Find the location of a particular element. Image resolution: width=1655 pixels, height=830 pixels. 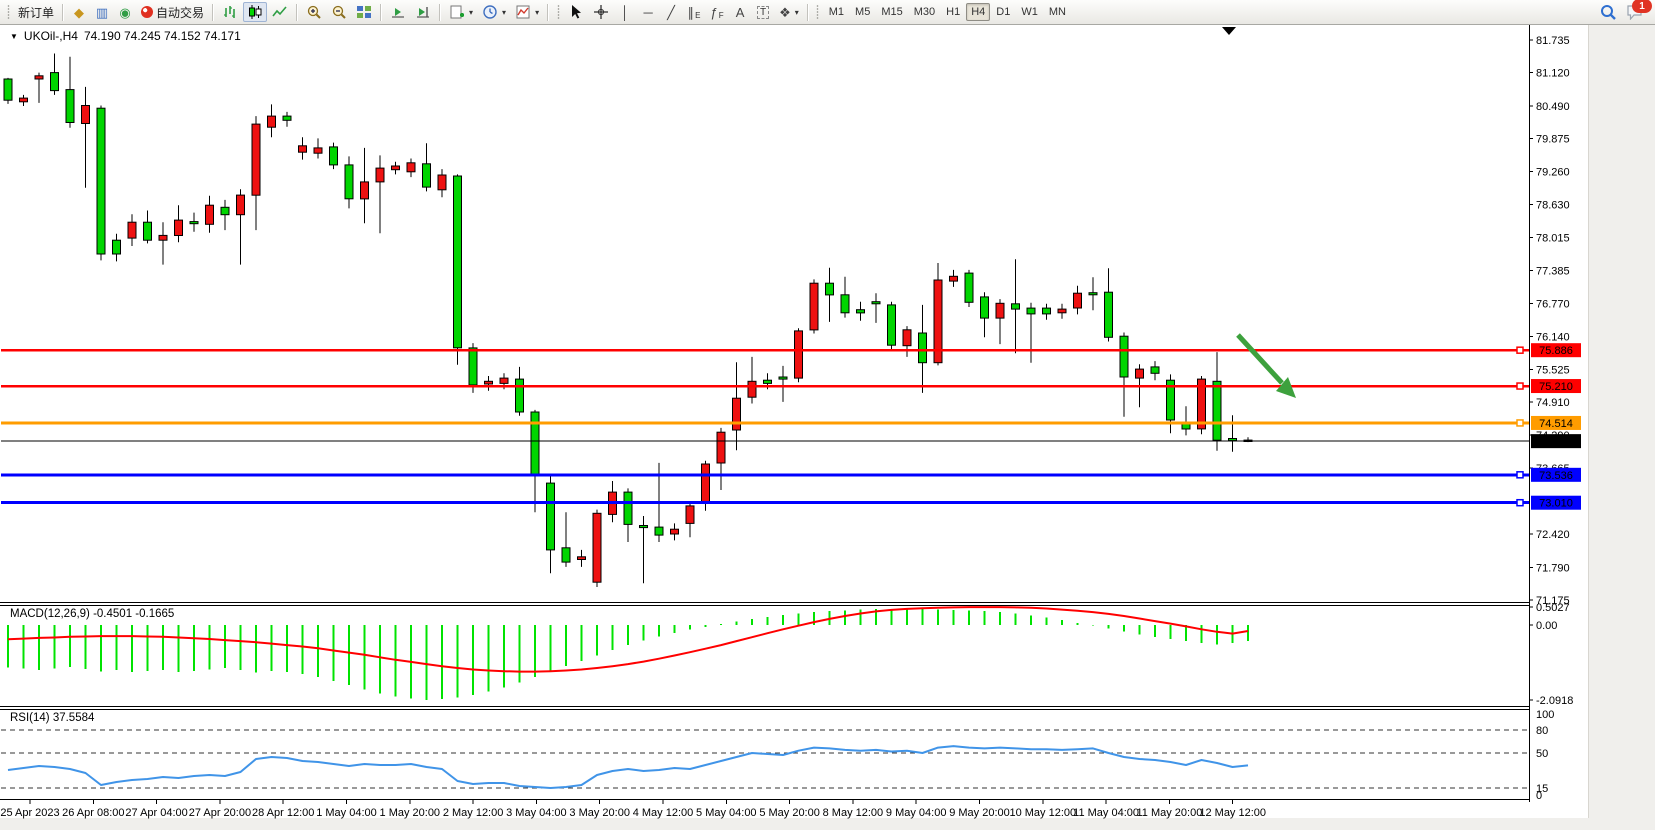

search-icon is located at coordinates (1608, 12).